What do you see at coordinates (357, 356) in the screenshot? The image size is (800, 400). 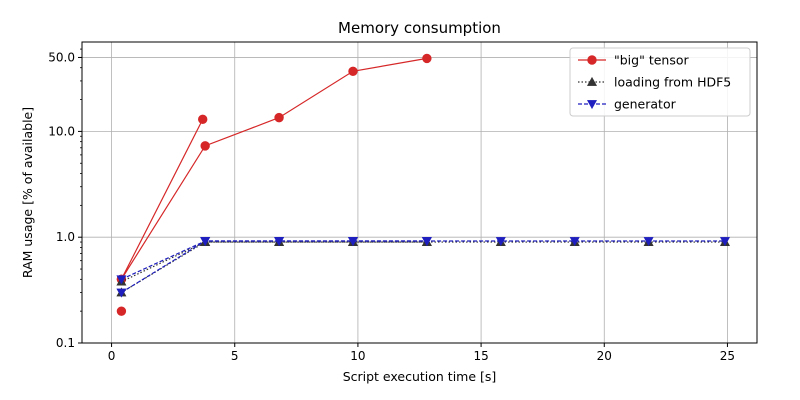 I see `x-tick-label: 10` at bounding box center [357, 356].